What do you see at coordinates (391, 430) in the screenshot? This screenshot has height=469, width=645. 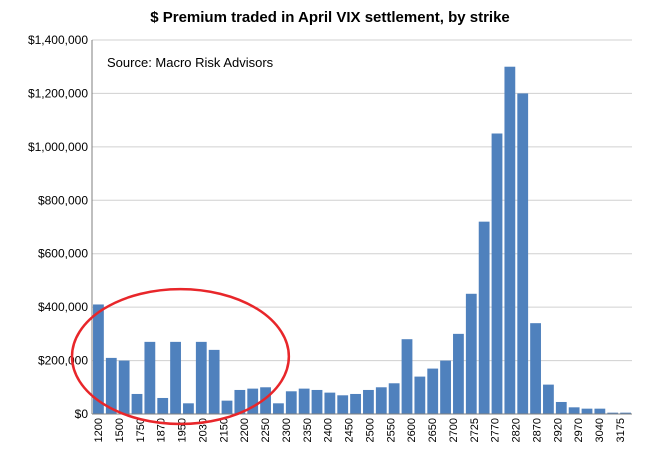 I see `x-tick-label: 2550` at bounding box center [391, 430].